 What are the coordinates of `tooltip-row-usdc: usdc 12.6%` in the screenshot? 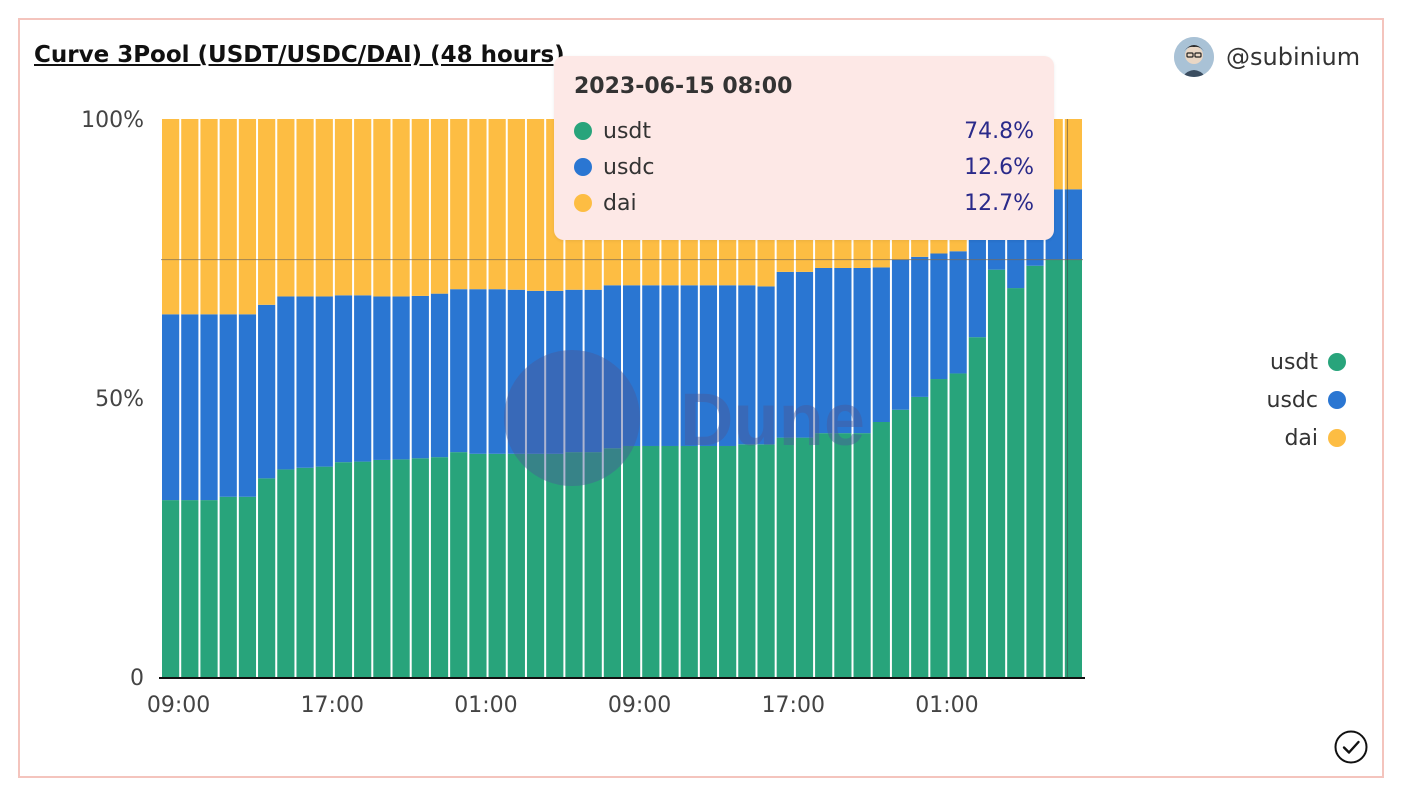 It's located at (804, 167).